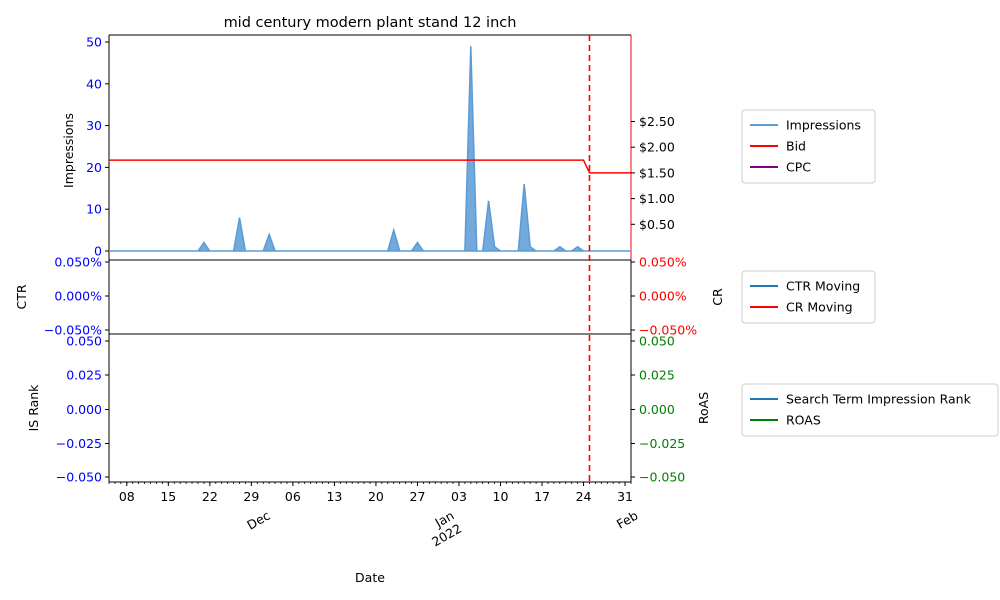 Image resolution: width=1000 pixels, height=600 pixels. Describe the element at coordinates (819, 307) in the screenshot. I see `legend-middle-entry: CR Moving` at that location.